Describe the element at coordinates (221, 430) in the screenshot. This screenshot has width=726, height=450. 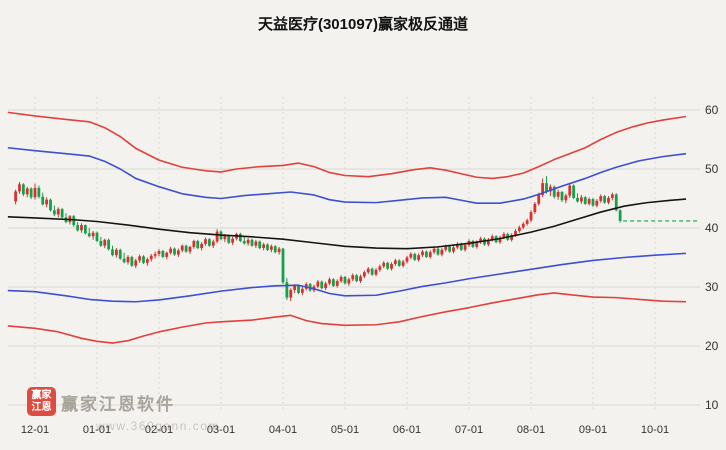
I see `x-axis-label: 03-01` at that location.